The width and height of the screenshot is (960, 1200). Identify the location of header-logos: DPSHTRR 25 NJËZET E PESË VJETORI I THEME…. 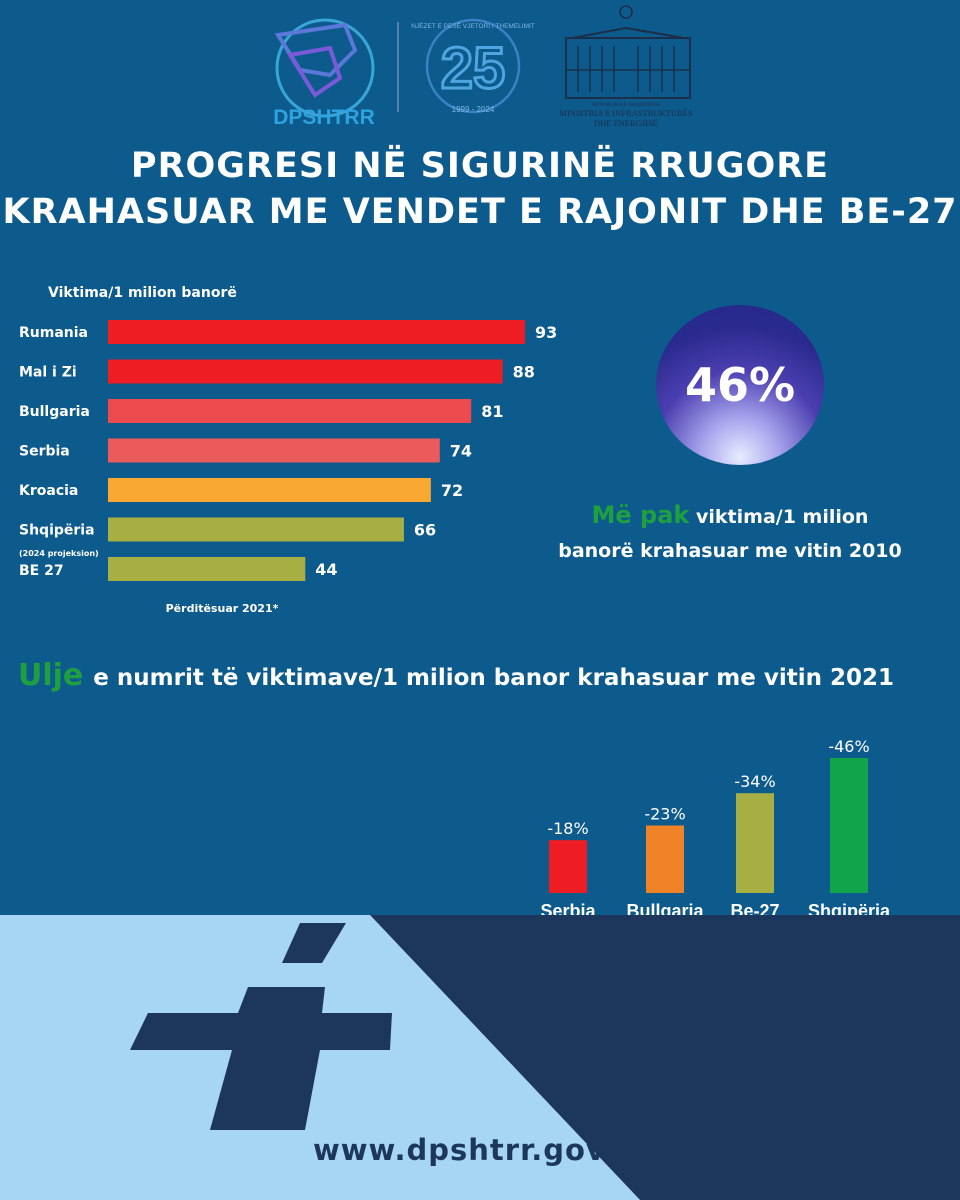
(483, 67).